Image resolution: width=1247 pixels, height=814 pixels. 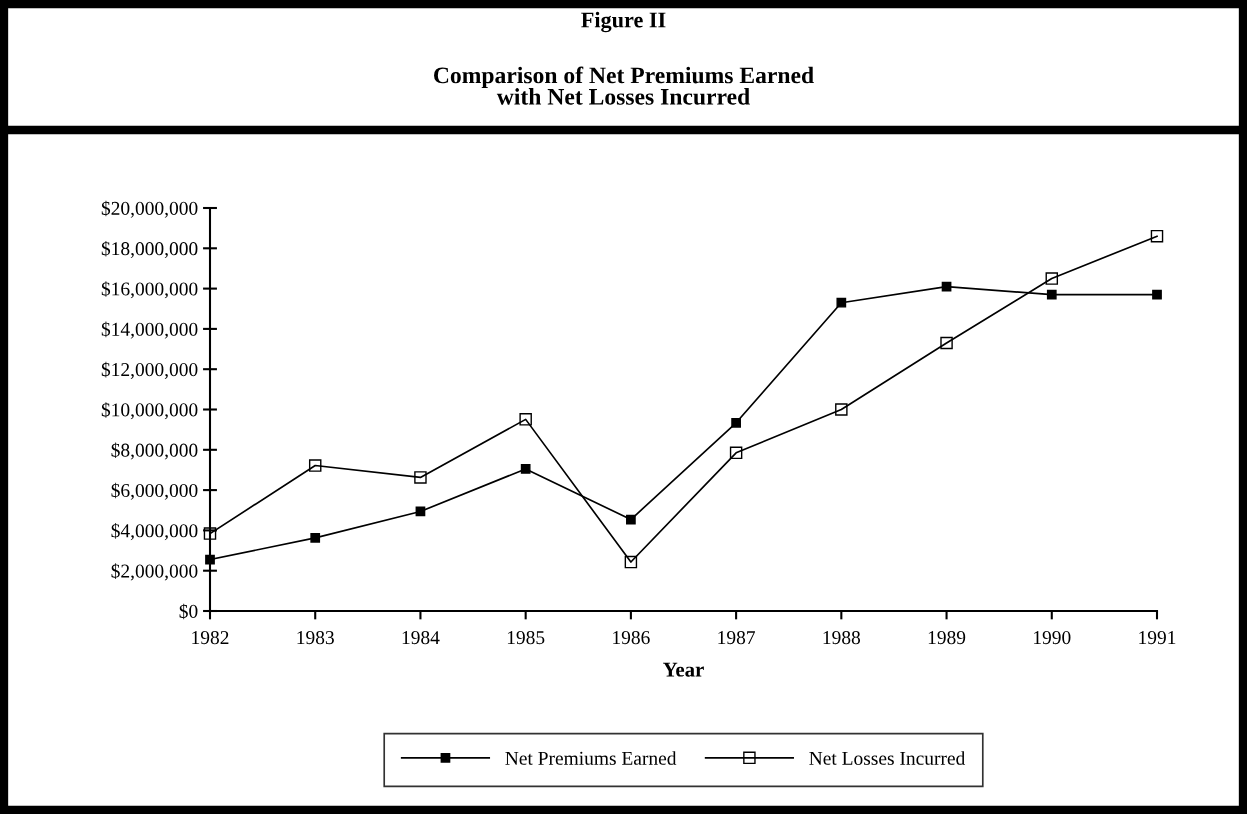 What do you see at coordinates (149, 209) in the screenshot?
I see `y-tick-label: $20,000,000` at bounding box center [149, 209].